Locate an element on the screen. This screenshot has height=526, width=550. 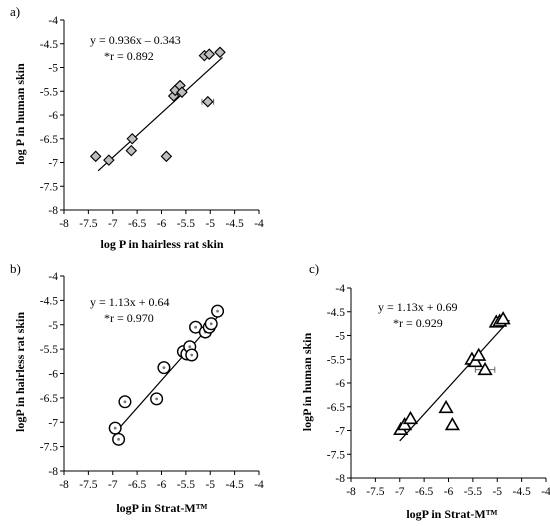
panel-letter: b) is located at coordinates (15, 268).